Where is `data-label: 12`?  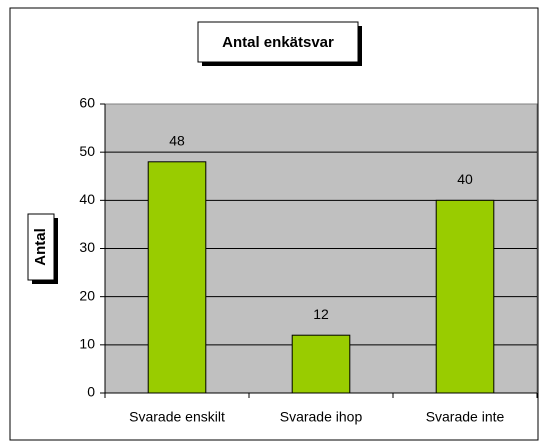
data-label: 12 is located at coordinates (321, 314).